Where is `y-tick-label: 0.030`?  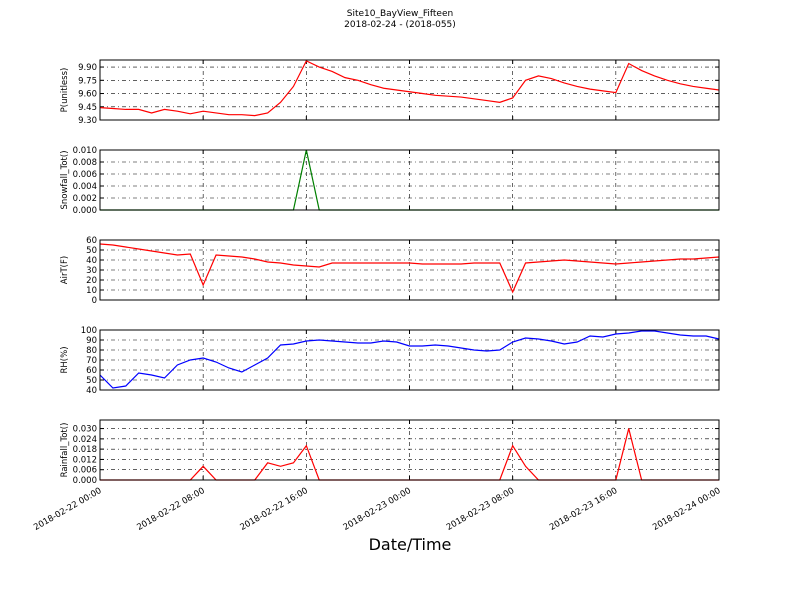 y-tick-label: 0.030 is located at coordinates (85, 430).